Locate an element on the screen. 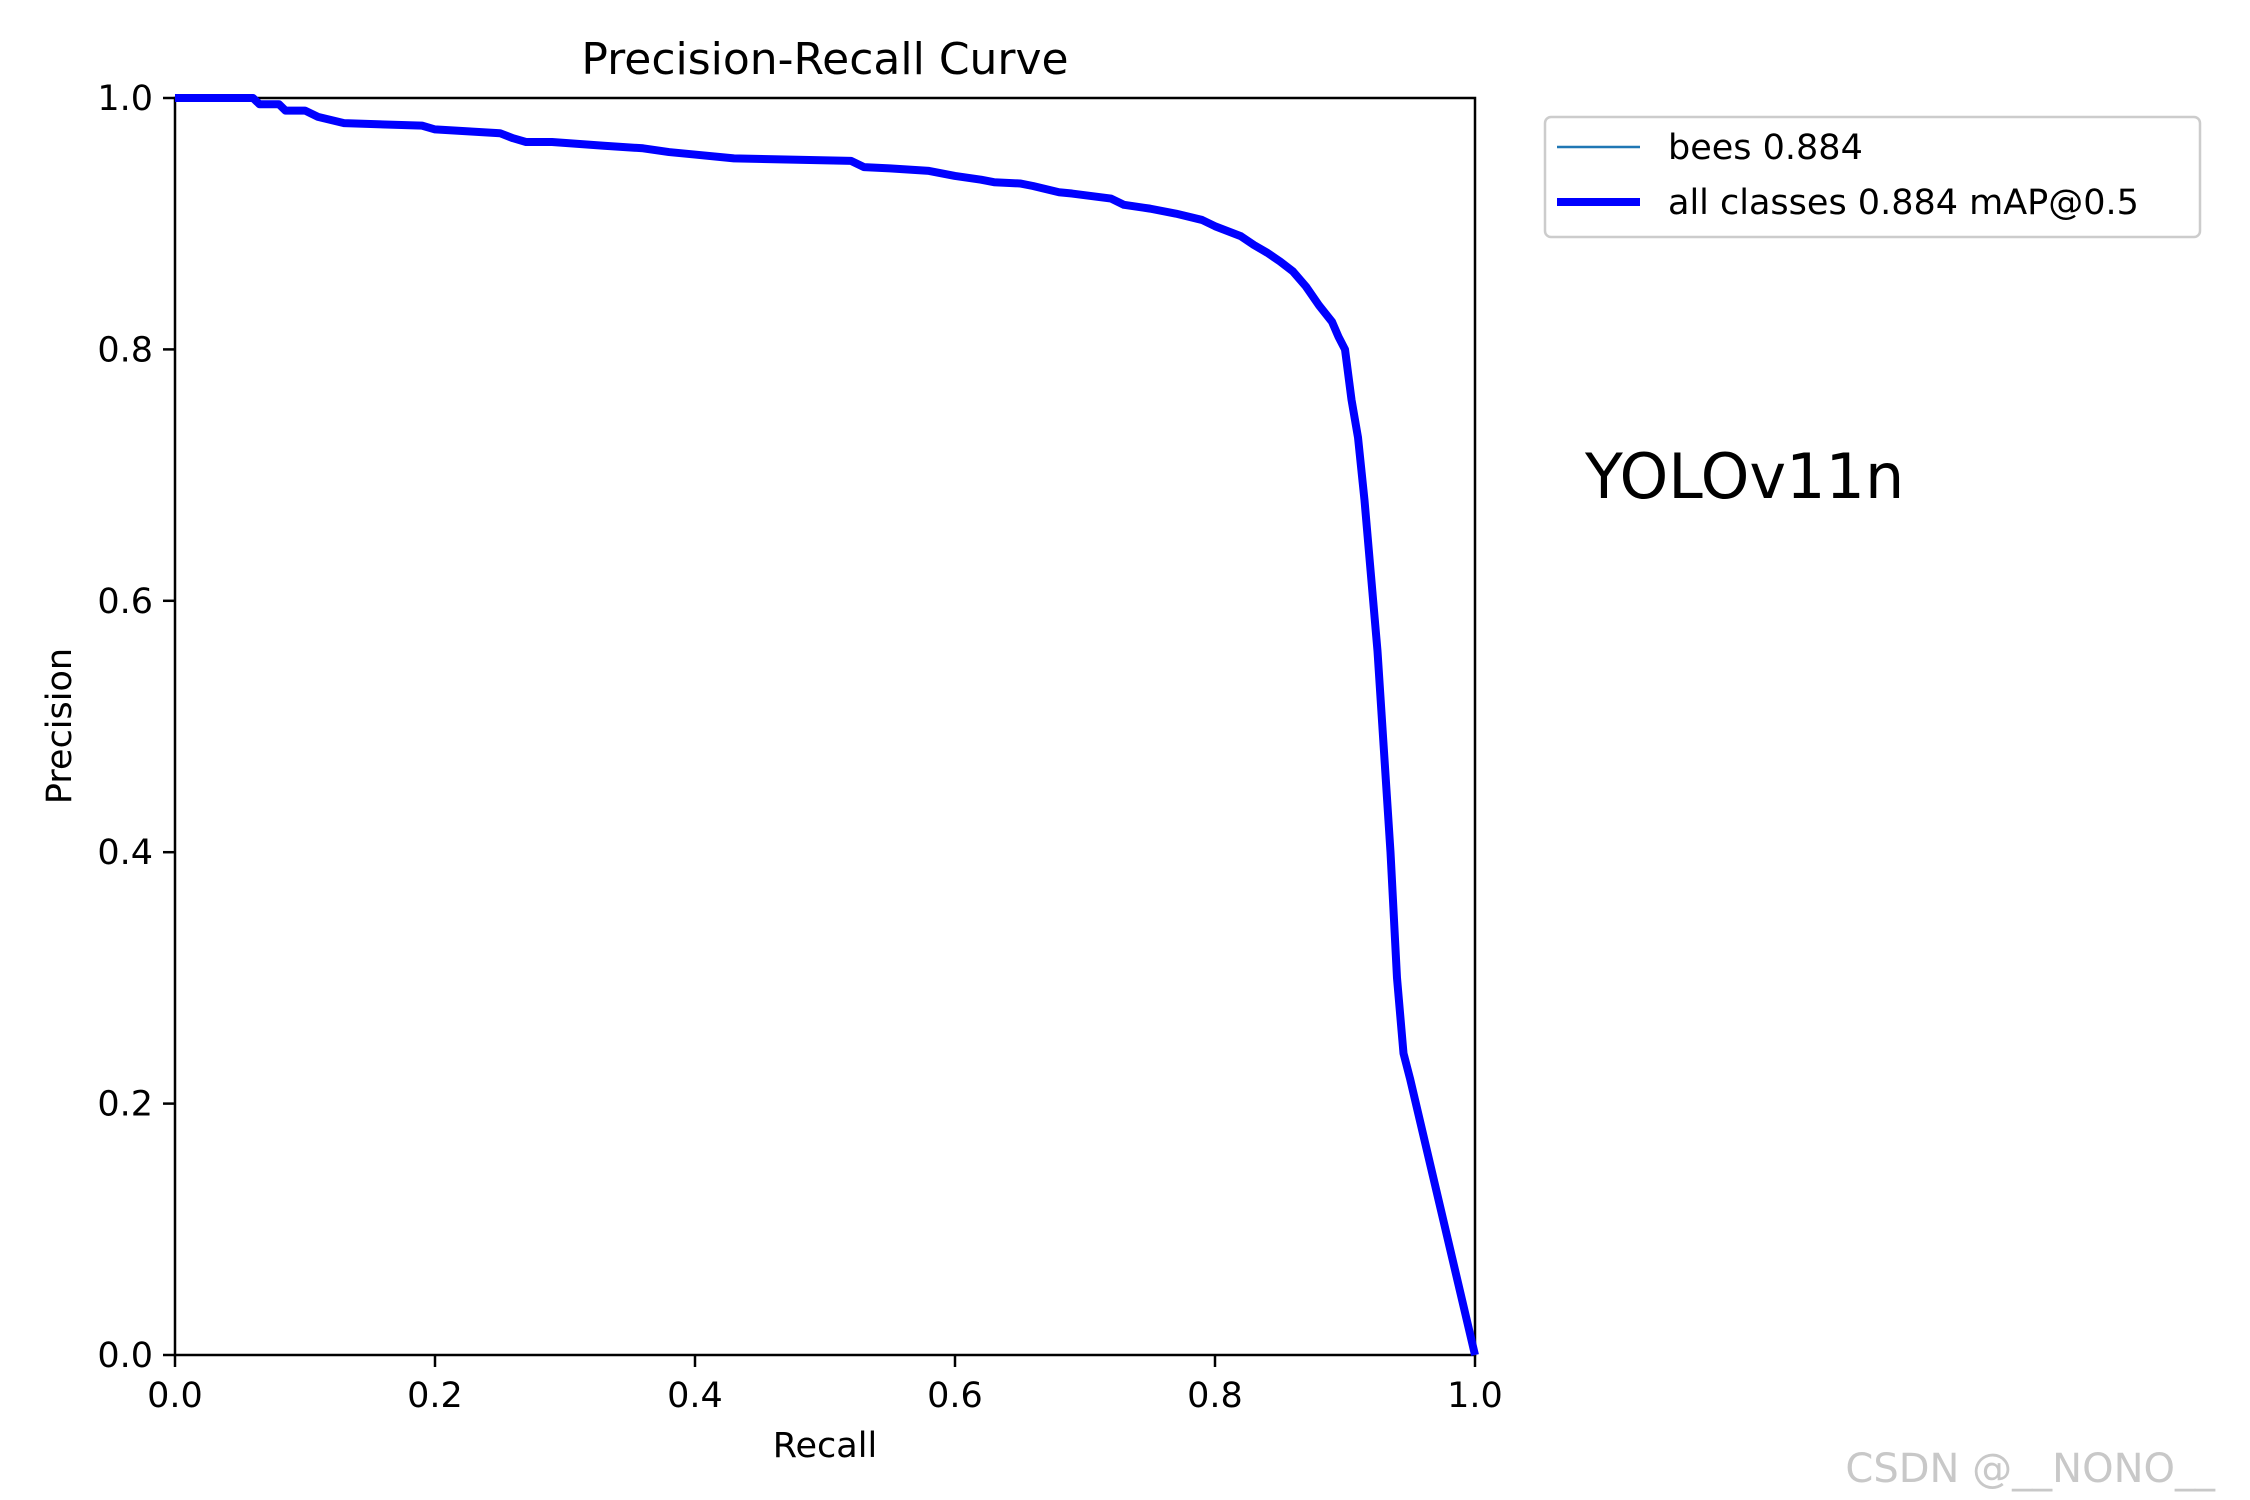  y-tick-label: 0.4 is located at coordinates (125, 853).